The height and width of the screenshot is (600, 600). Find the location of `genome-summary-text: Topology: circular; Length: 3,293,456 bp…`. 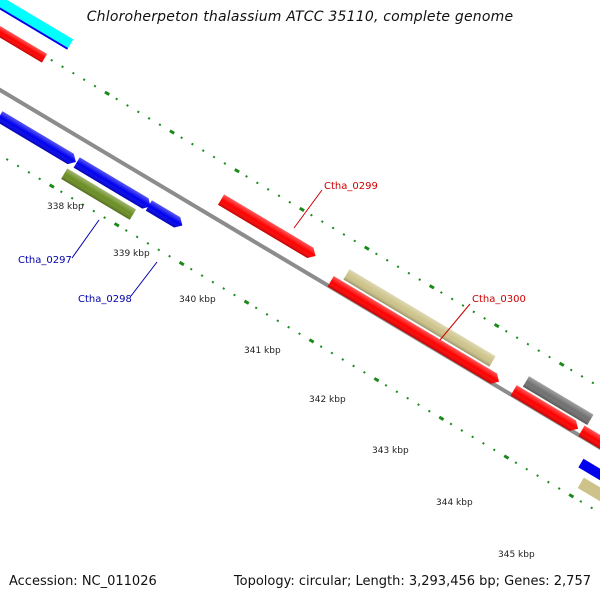

genome-summary-text: Topology: circular; Length: 3,293,456 bp… is located at coordinates (412, 581).